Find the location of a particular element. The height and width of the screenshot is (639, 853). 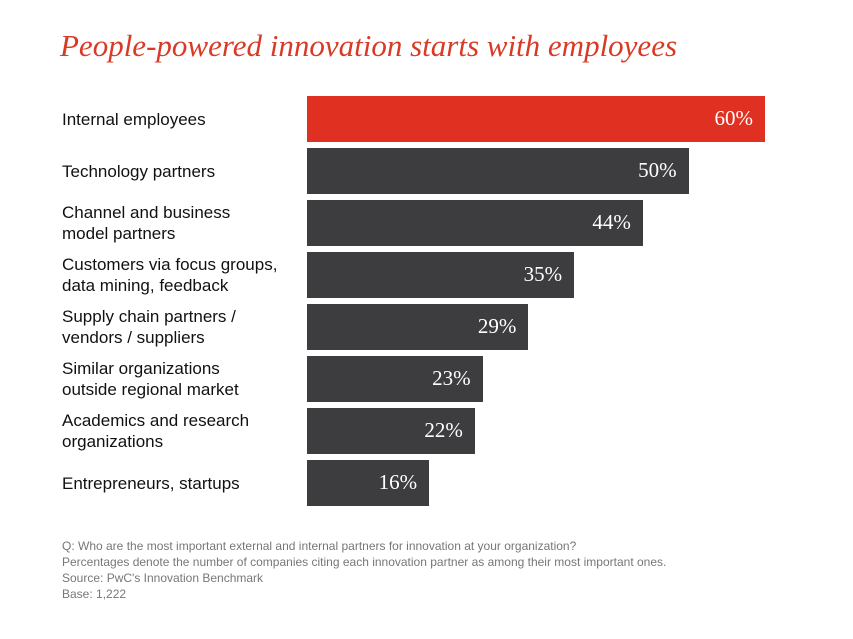

category-label: Entrepreneurs, startups is located at coordinates (151, 483).